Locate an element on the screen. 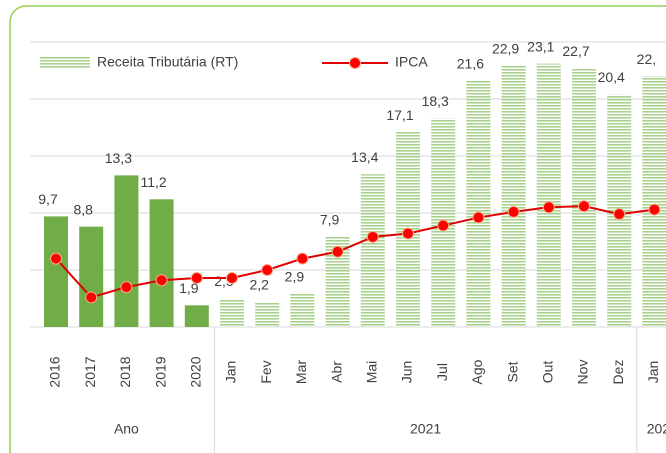 This screenshot has width=666, height=453. x-tick-label: Dez is located at coordinates (618, 372).